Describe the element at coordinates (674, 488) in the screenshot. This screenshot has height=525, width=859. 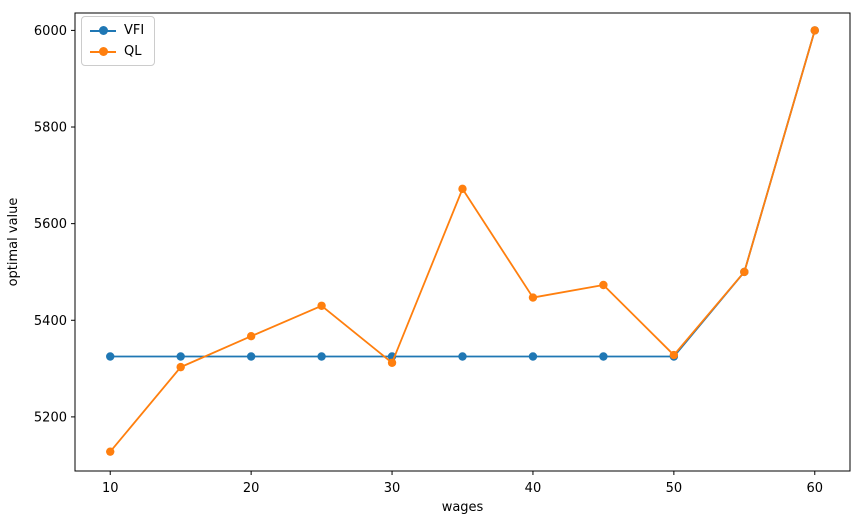
I see `x-tick-label: 50` at that location.